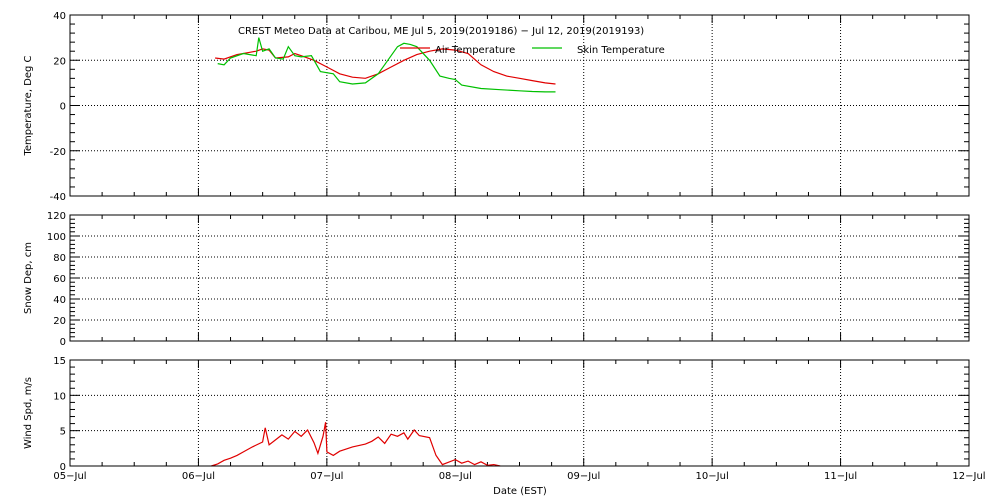  What do you see at coordinates (56, 216) in the screenshot?
I see `y-tick-label: 120` at bounding box center [56, 216].